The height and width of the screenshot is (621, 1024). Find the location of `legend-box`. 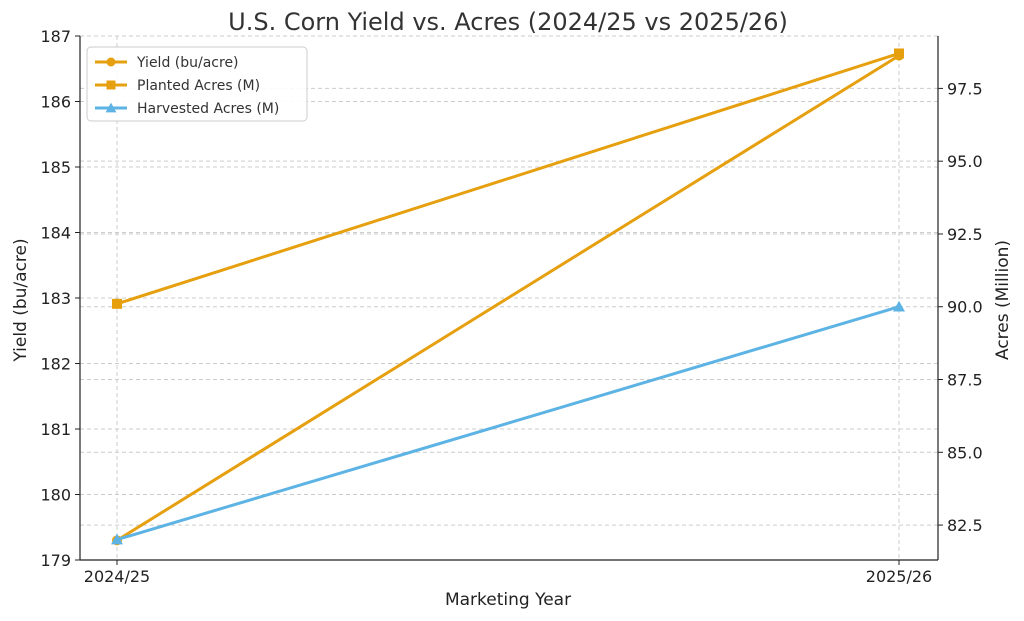

legend-box is located at coordinates (197, 84).